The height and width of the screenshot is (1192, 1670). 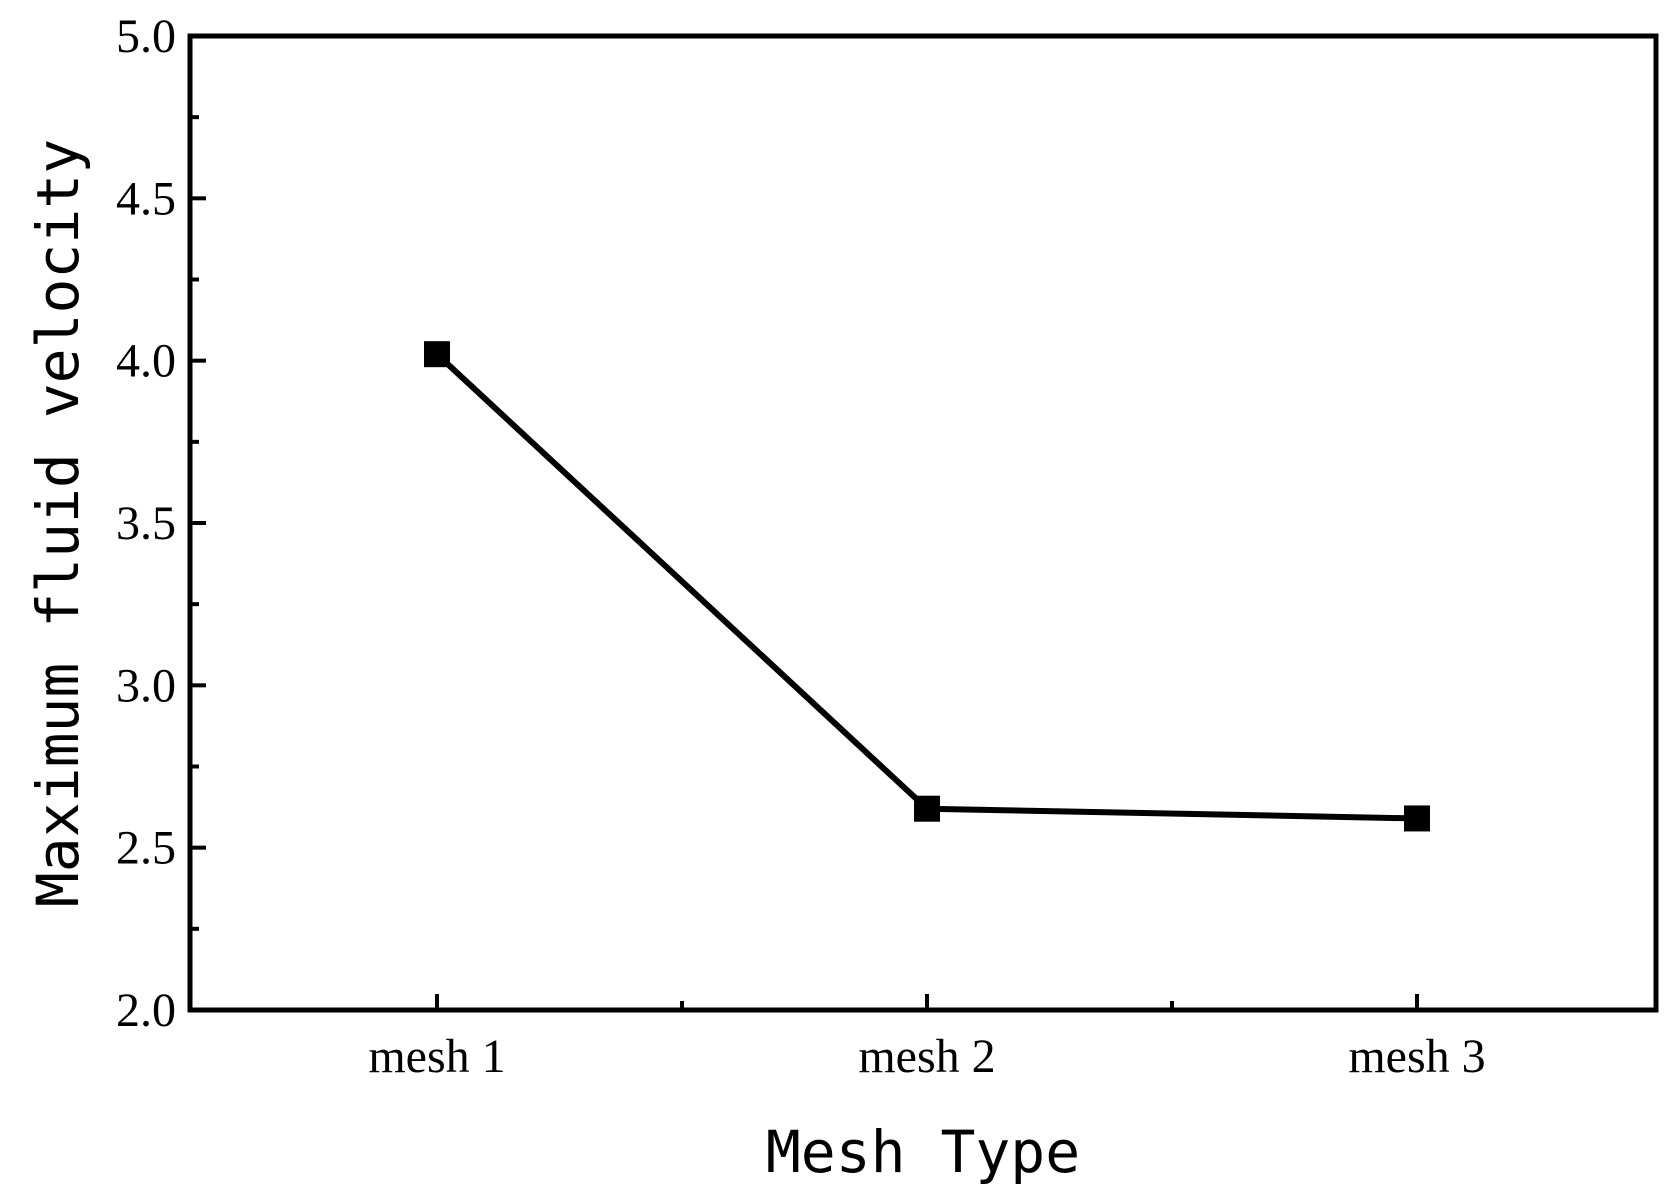 What do you see at coordinates (146, 685) in the screenshot?
I see `y-tick-label: 3.0` at bounding box center [146, 685].